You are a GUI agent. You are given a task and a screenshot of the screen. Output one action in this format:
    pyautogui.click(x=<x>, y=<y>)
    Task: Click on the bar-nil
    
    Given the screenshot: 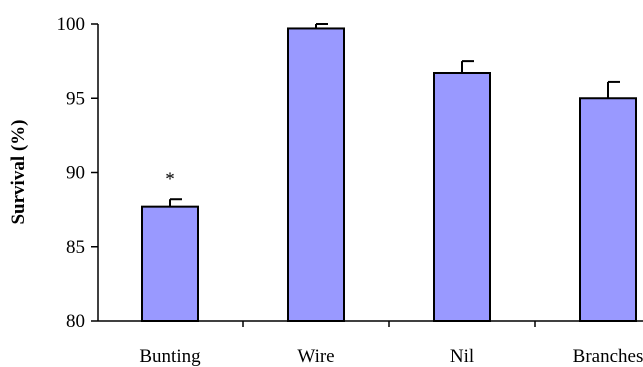 What is the action you would take?
    pyautogui.click(x=462, y=197)
    